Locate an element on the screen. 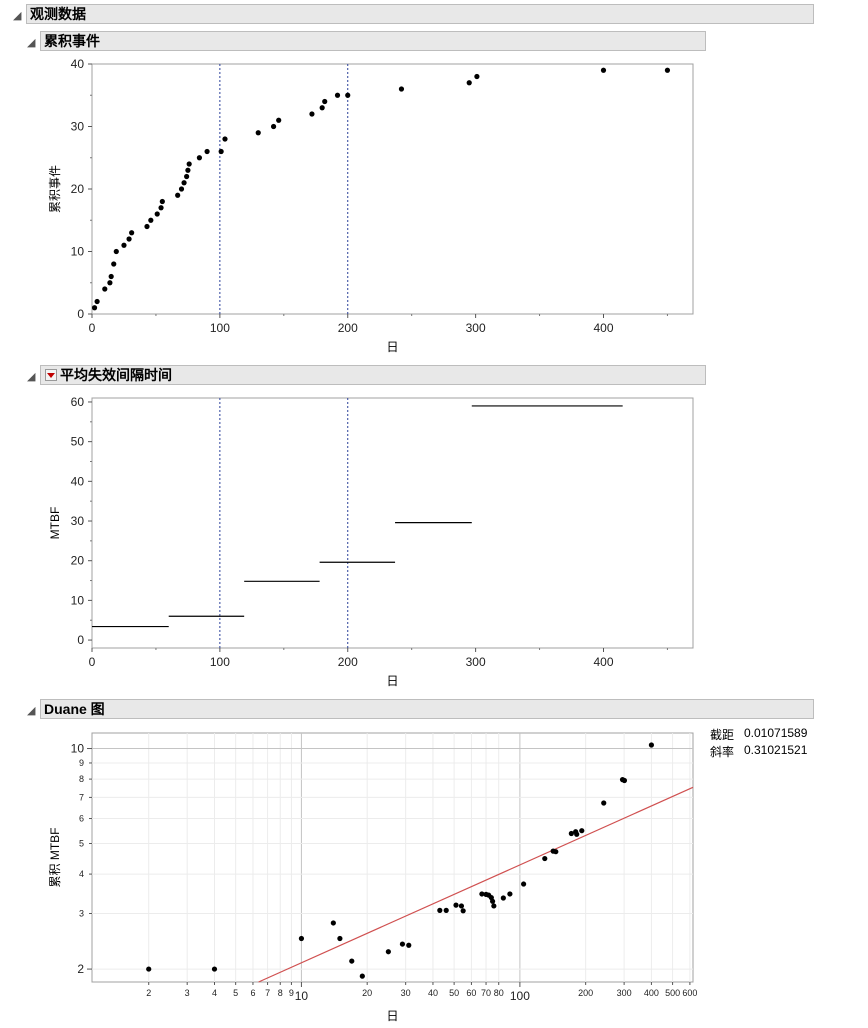  mtbf-y-tick-label: 40 is located at coordinates (78, 481).